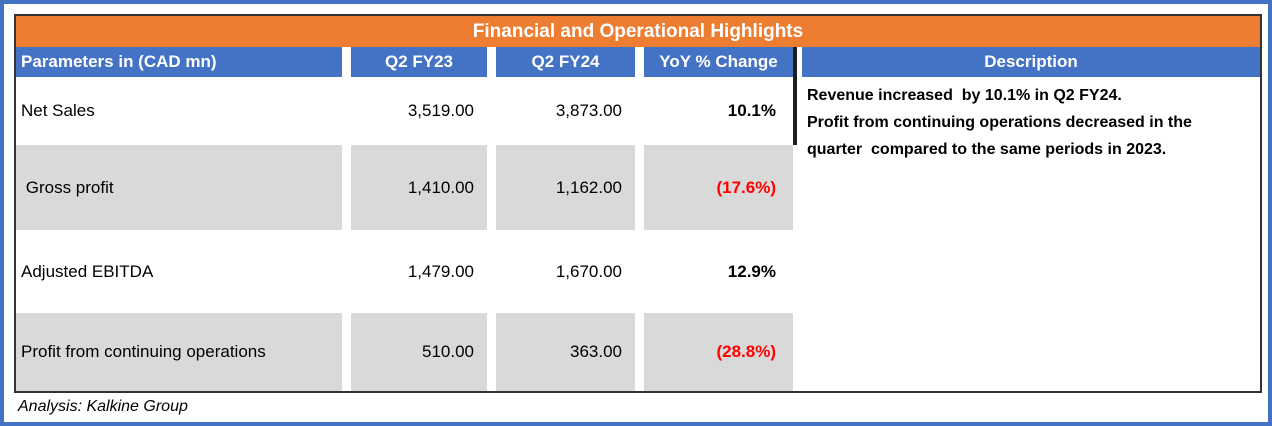  I want to click on header-cell-parameters: Parameters in (CAD mn), so click(183, 62).